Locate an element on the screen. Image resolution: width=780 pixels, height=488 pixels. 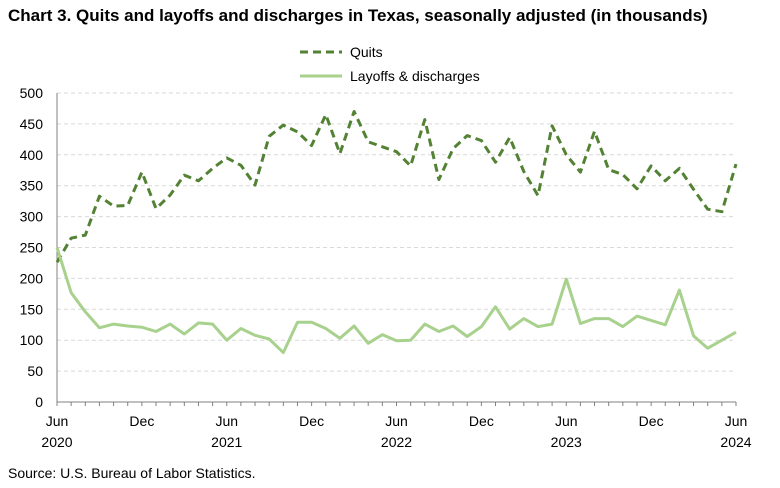
y-tick-label: 0 is located at coordinates (39, 402).